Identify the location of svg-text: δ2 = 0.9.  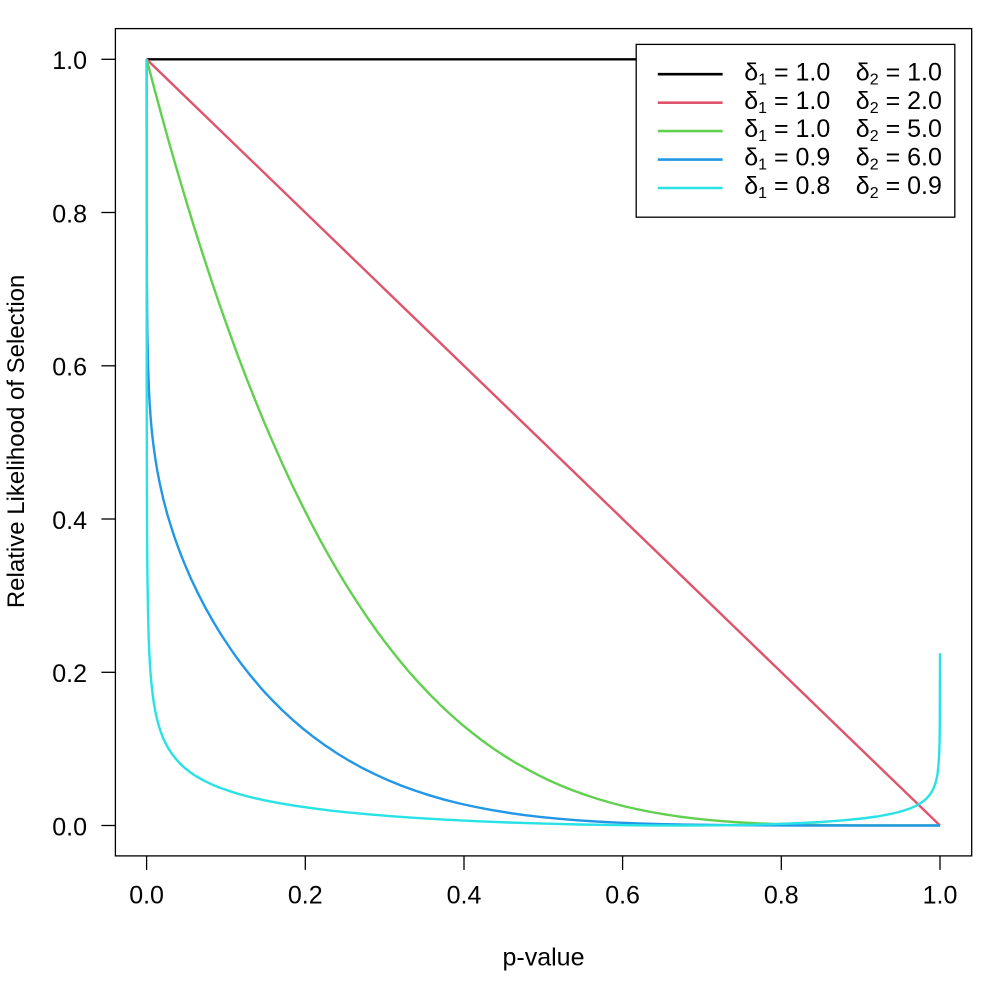
(899, 187).